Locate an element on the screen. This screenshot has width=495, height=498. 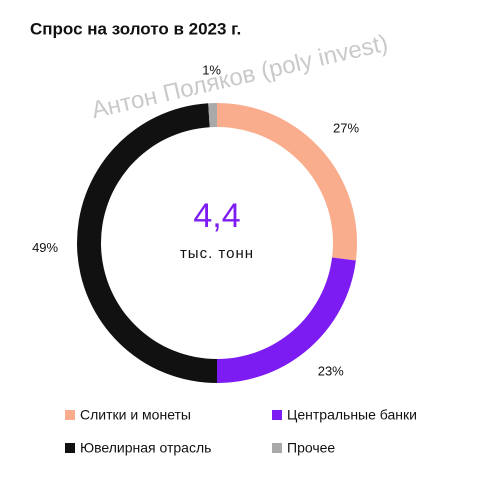
center-value: 4,4 is located at coordinates (216, 216).